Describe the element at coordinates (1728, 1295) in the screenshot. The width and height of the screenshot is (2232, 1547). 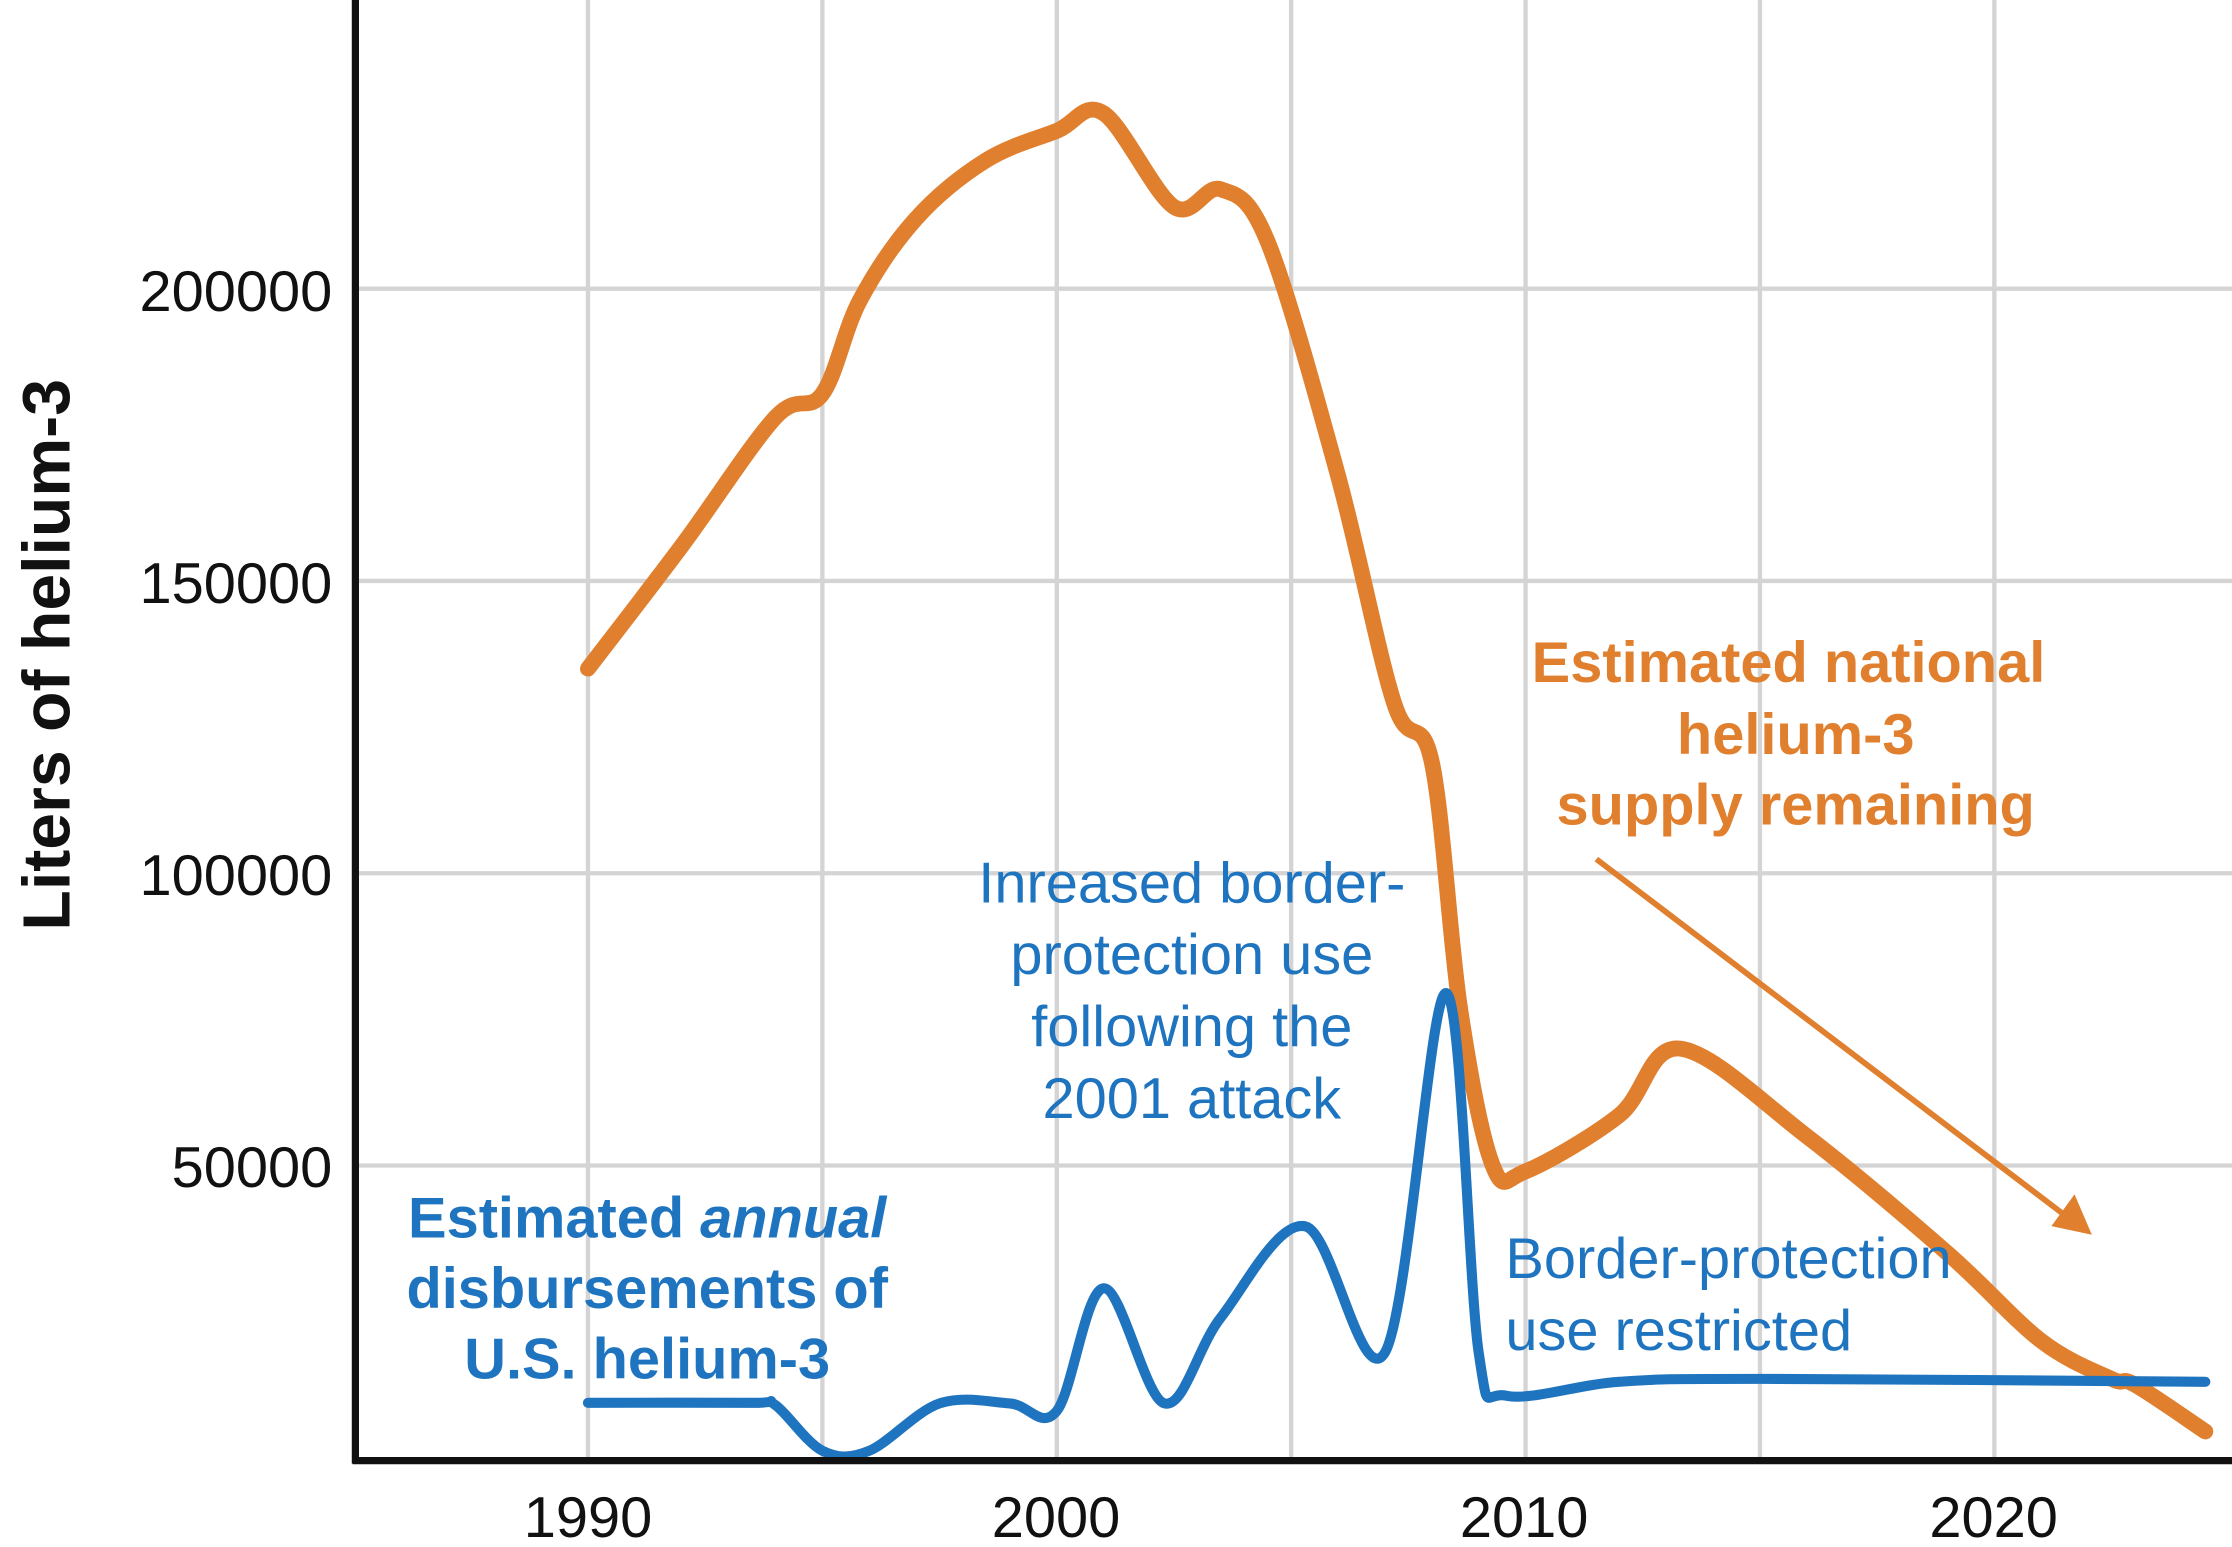
I see `annotation-restricted: Border-protection use restricted` at that location.